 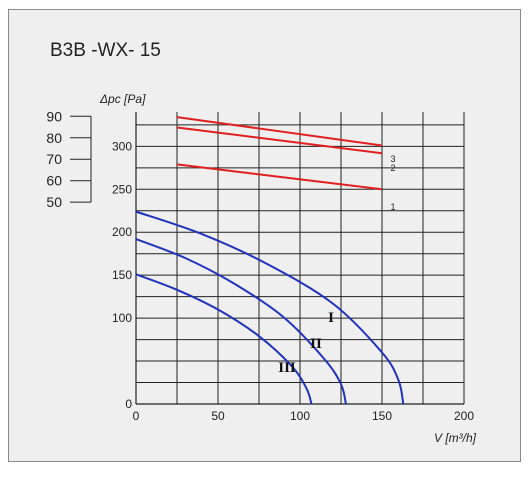 I want to click on series-label-iii: III, so click(x=287, y=368).